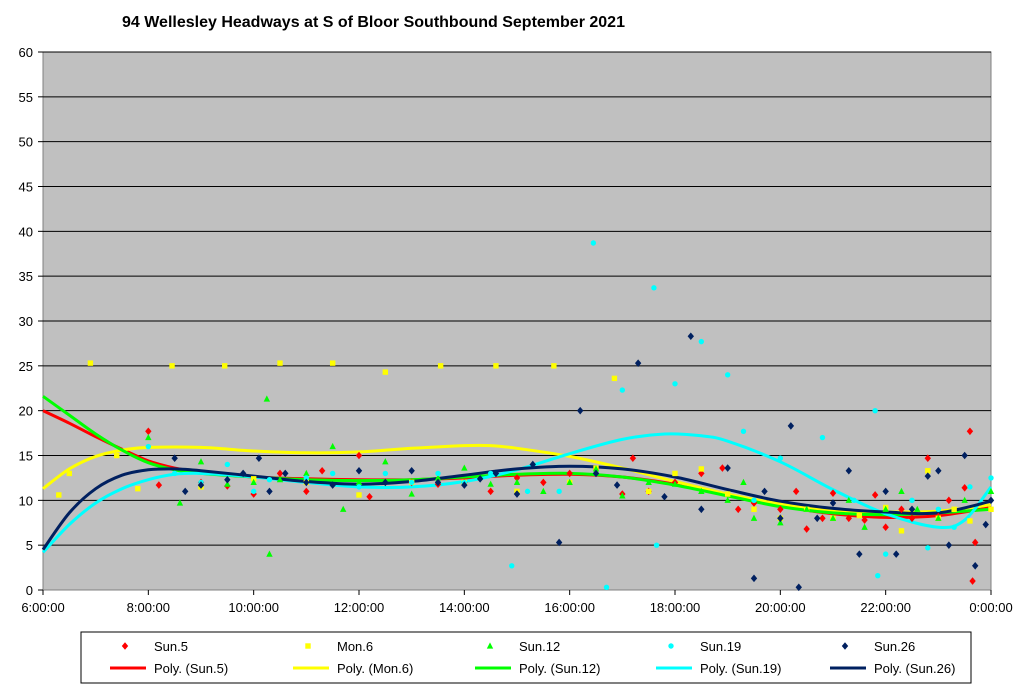 Image resolution: width=1024 pixels, height=689 pixels. What do you see at coordinates (780, 607) in the screenshot?
I see `x-tick-label: 20:00:00` at bounding box center [780, 607].